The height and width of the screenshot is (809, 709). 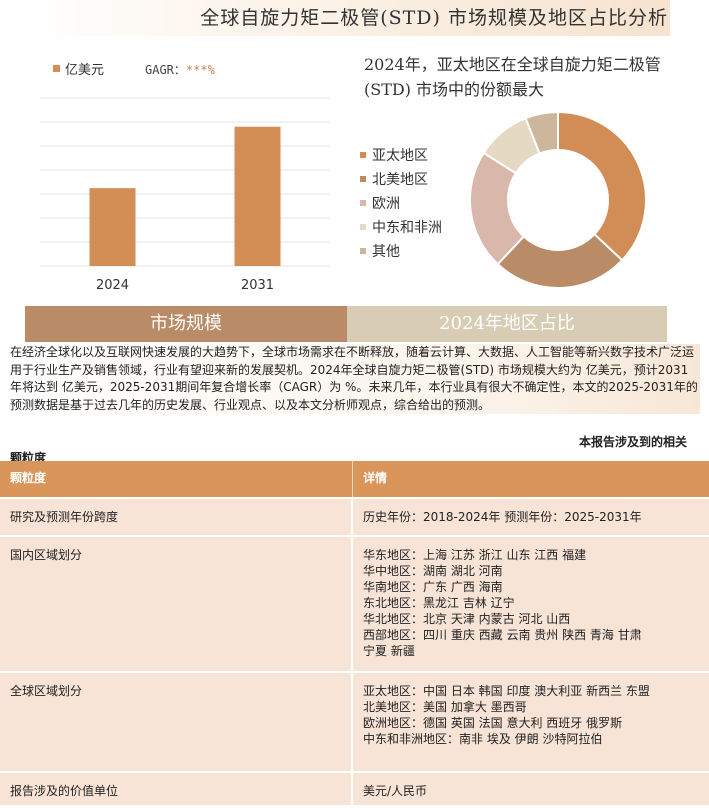 What do you see at coordinates (400, 180) in the screenshot?
I see `legend-label: 北美地区` at bounding box center [400, 180].